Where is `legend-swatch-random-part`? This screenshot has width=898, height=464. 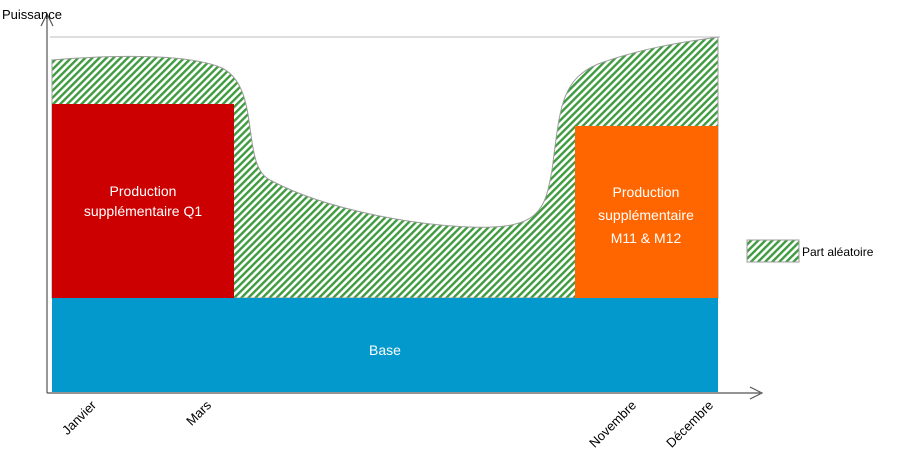
legend-swatch-random-part is located at coordinates (773, 251).